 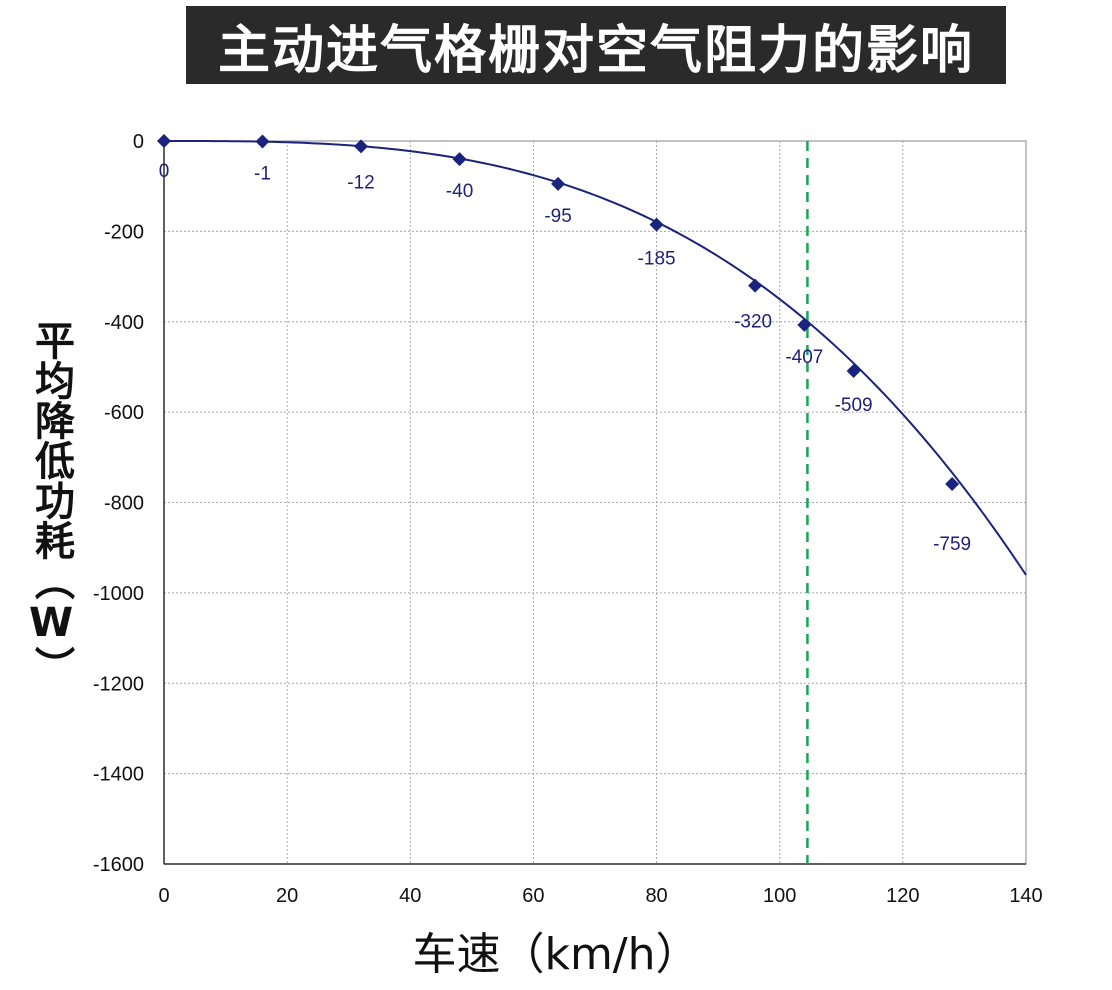 I want to click on y-tick-label: -1400, so click(x=118, y=775).